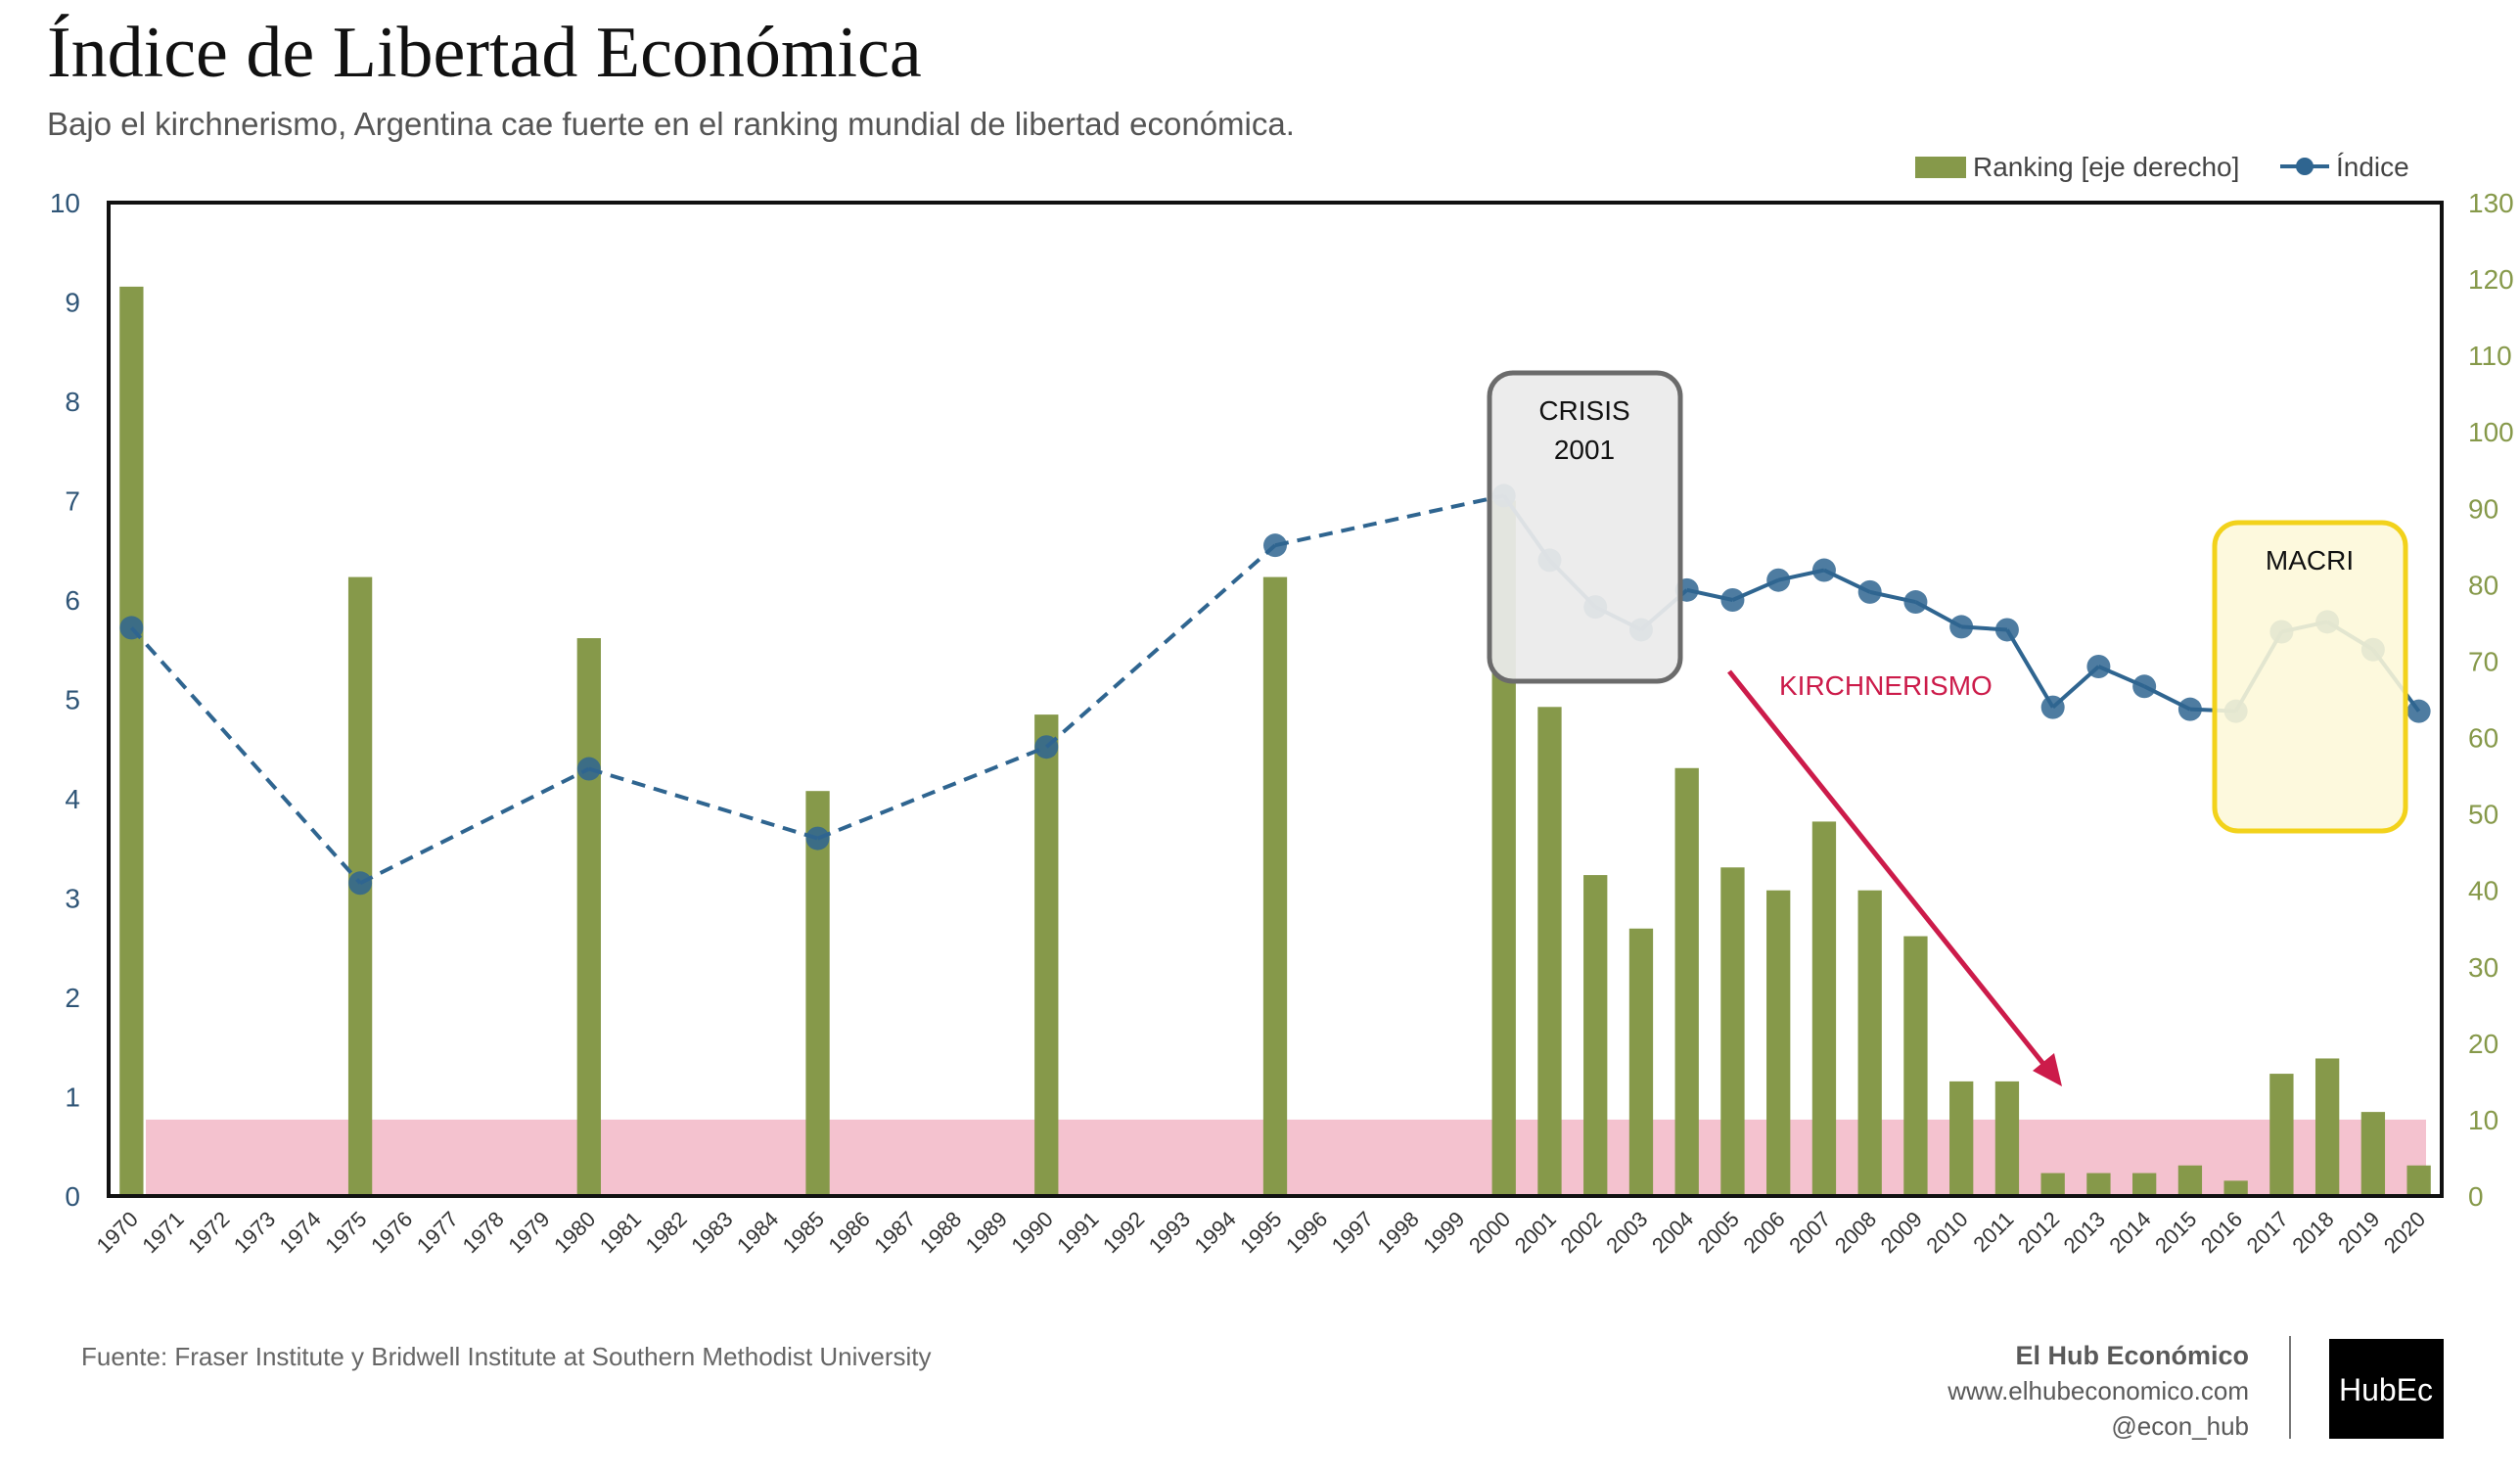 The image size is (2520, 1473). What do you see at coordinates (932, 793) in the screenshot?
I see `indice-segment-1985-1990` at bounding box center [932, 793].